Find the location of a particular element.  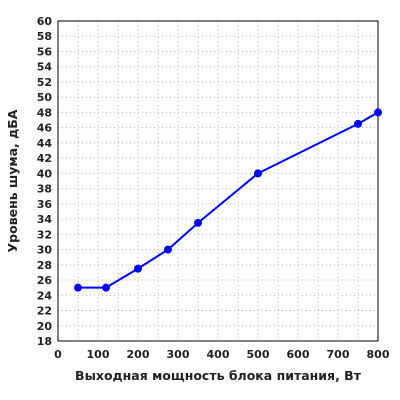

x-tick-label: 200 is located at coordinates (138, 354).